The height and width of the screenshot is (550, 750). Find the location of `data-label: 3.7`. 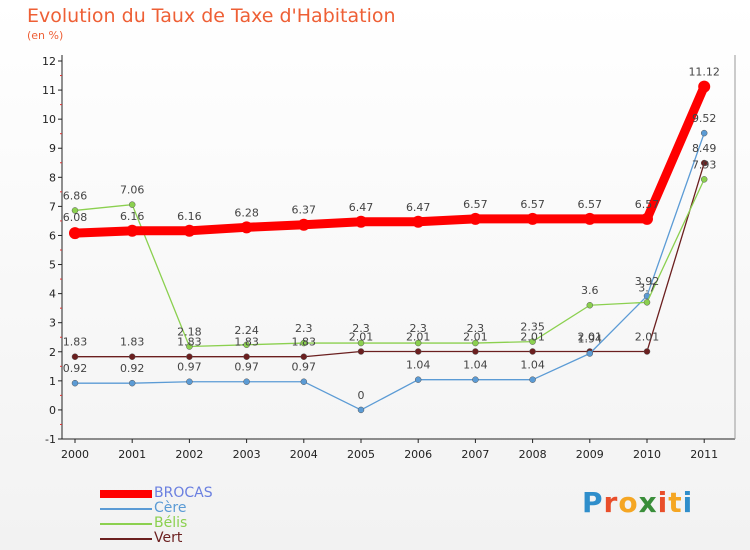

data-label: 3.7 is located at coordinates (647, 287).